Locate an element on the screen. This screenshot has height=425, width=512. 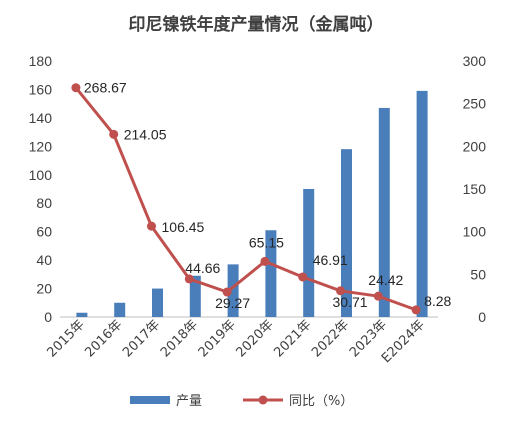
data-label: 8.28 is located at coordinates (437, 301).